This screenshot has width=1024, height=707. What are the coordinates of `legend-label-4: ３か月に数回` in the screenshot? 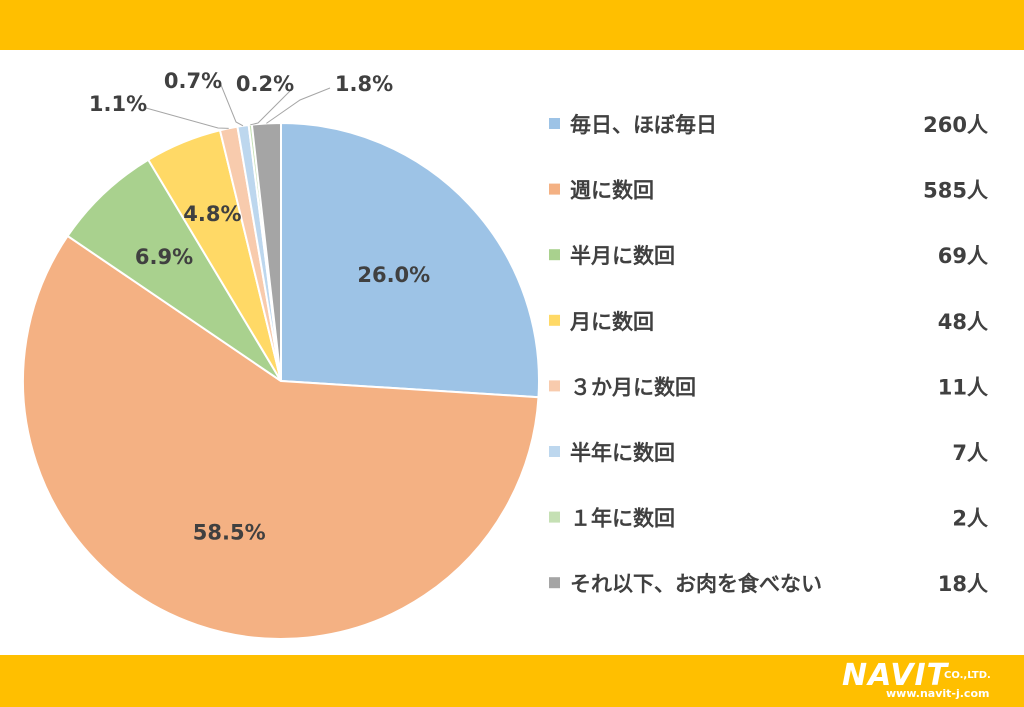 It's located at (633, 387).